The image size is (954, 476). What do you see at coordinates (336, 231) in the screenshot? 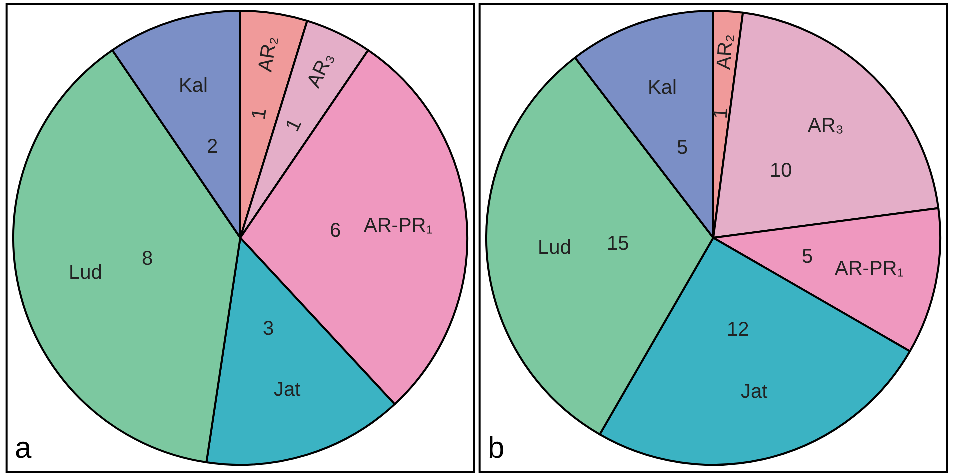
I see `data-label: 6` at bounding box center [336, 231].